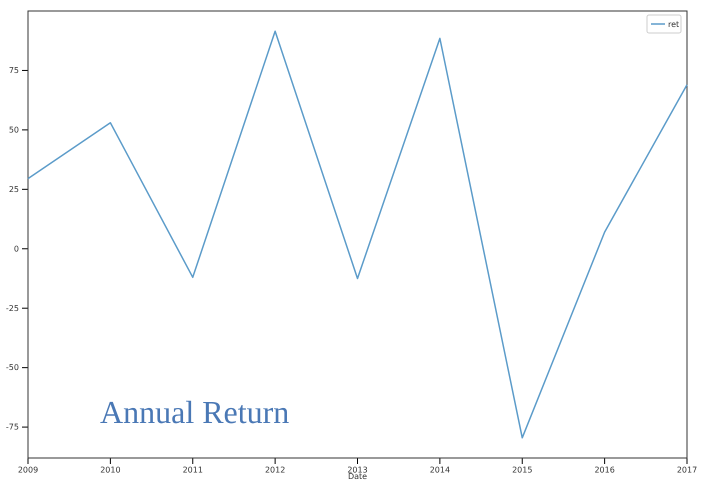 The image size is (703, 482). Describe the element at coordinates (604, 470) in the screenshot. I see `x-tick-label: 2016` at that location.